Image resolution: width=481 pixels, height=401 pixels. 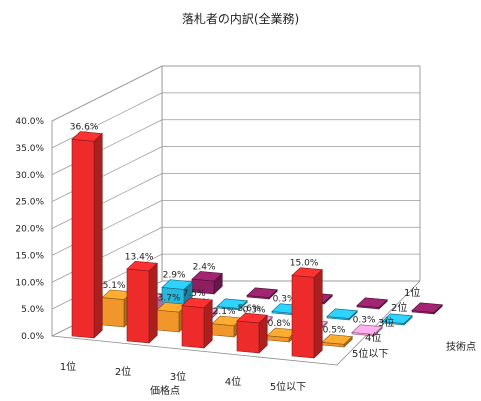 What do you see at coordinates (29, 203) in the screenshot?
I see `y-tick-label: 25.0%` at bounding box center [29, 203].